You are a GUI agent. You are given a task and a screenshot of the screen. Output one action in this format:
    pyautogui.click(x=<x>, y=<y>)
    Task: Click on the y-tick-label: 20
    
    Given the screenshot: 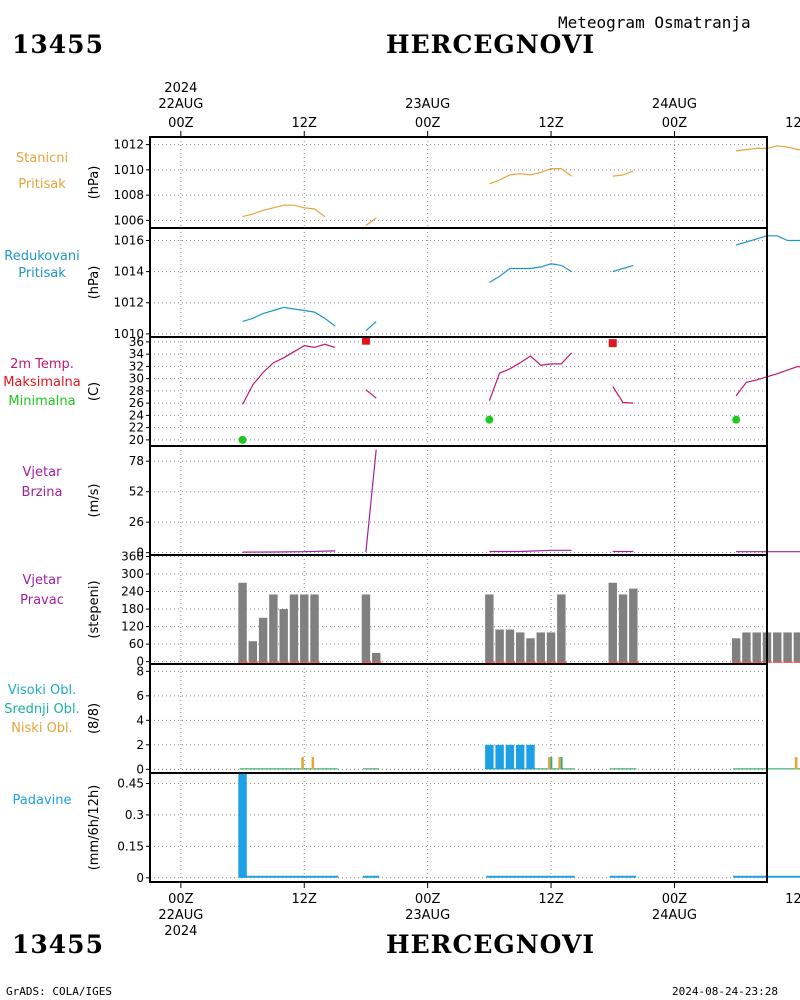 What is the action you would take?
    pyautogui.click(x=136, y=440)
    